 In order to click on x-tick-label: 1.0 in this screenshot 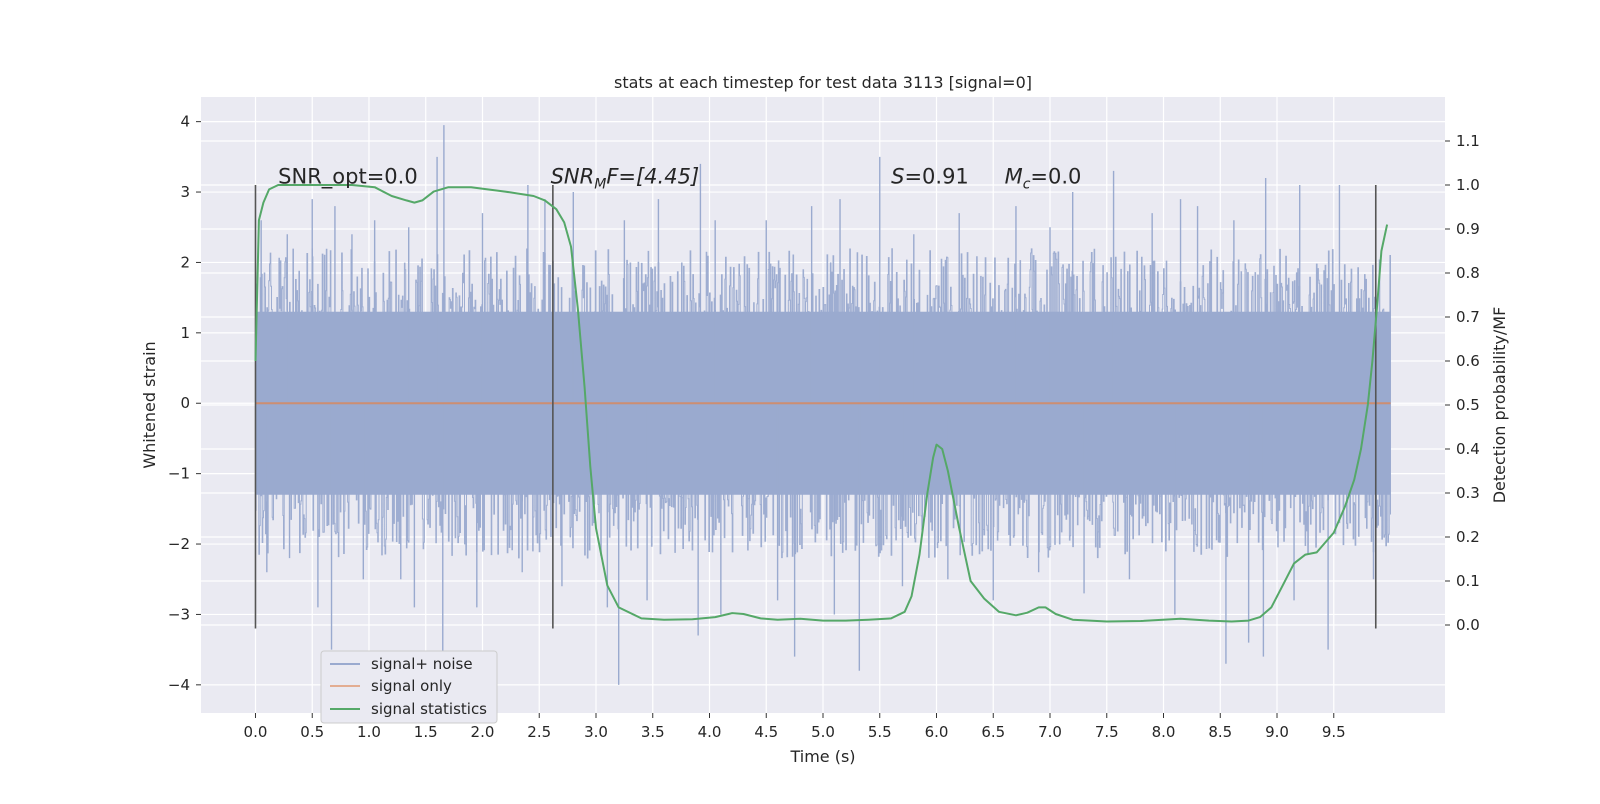, I will do `click(369, 732)`.